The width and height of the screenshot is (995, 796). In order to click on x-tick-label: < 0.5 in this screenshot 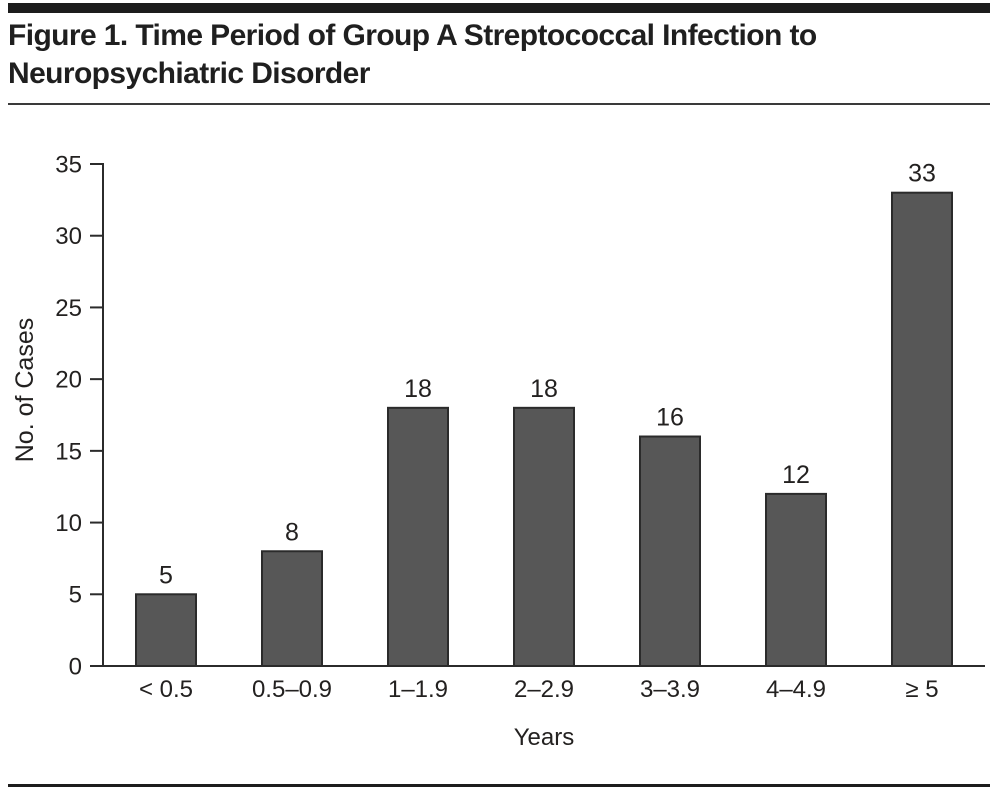, I will do `click(166, 689)`.